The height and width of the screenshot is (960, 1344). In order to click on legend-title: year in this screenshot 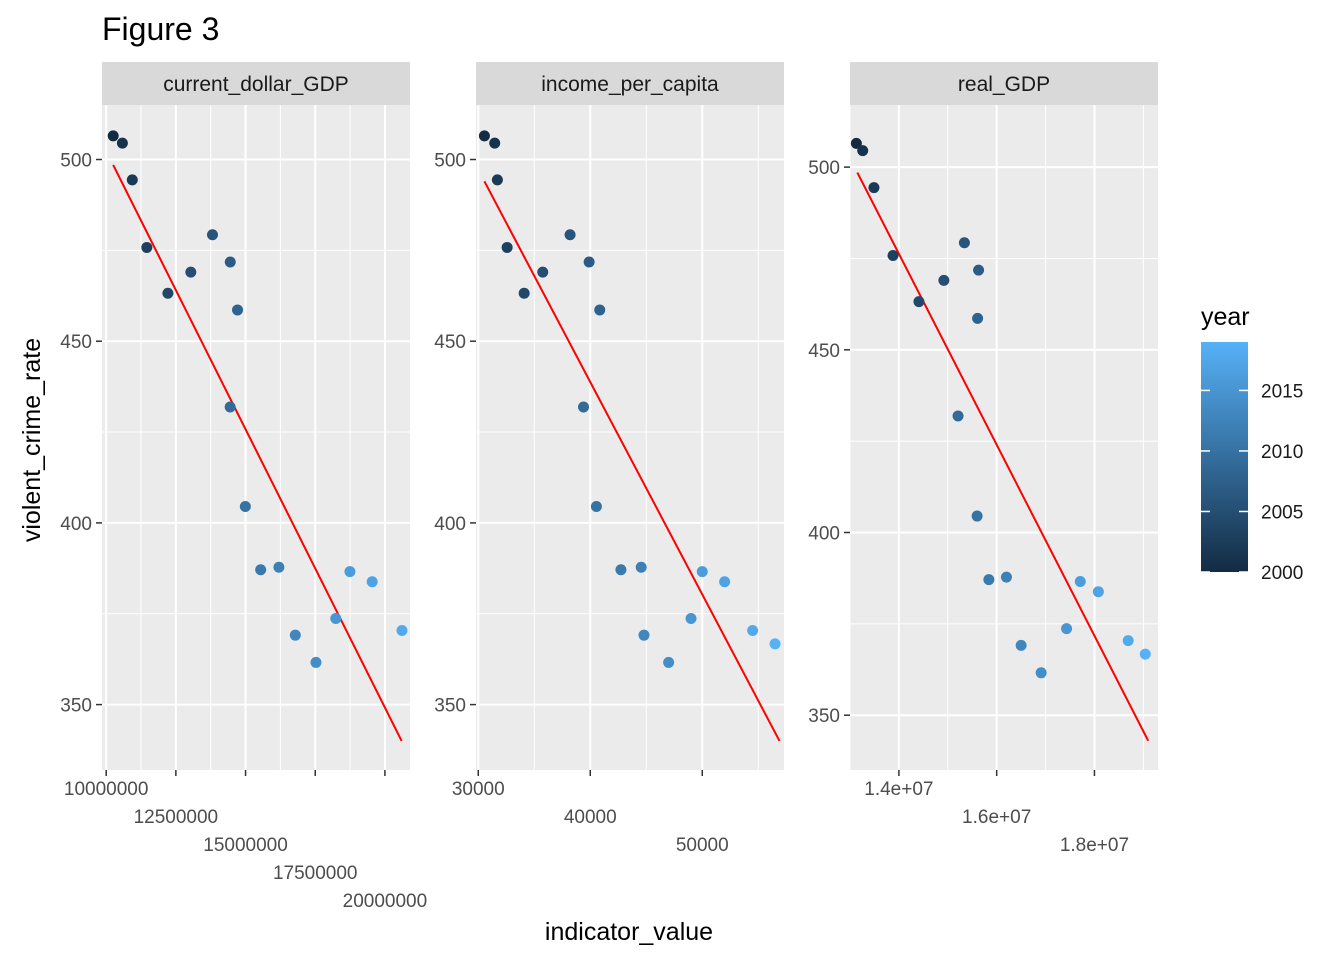, I will do `click(1225, 317)`.